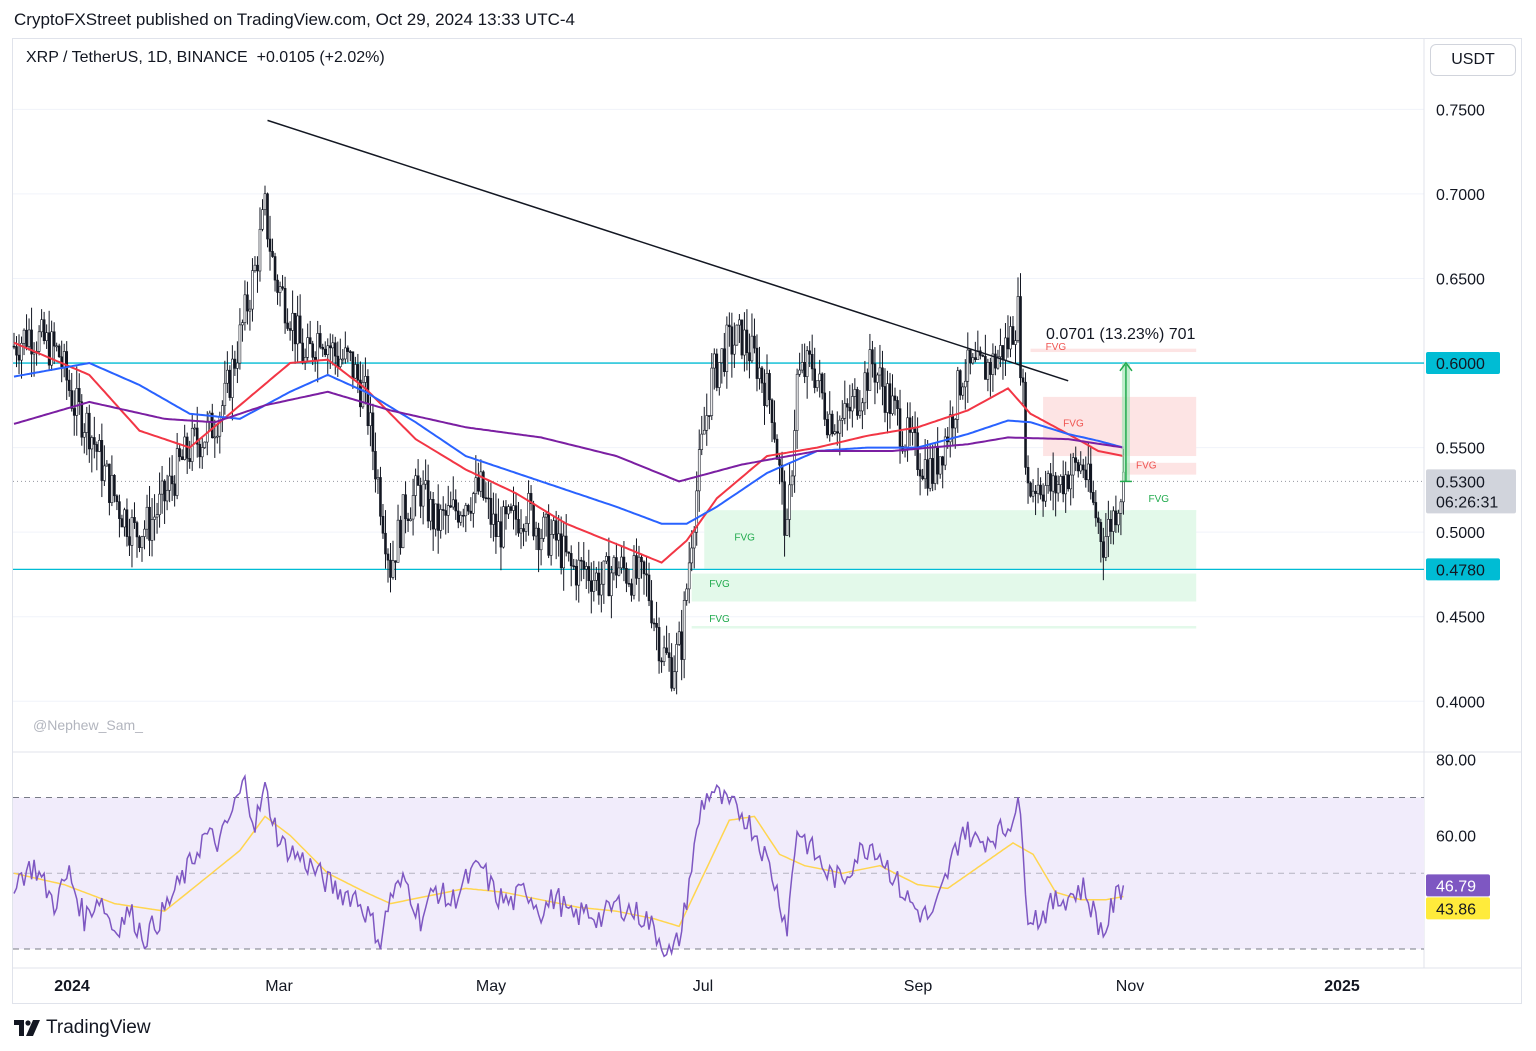 The image size is (1536, 1051). I want to click on time-axis: 2024 Mar May Jul Sep Nov 2025, so click(707, 986).